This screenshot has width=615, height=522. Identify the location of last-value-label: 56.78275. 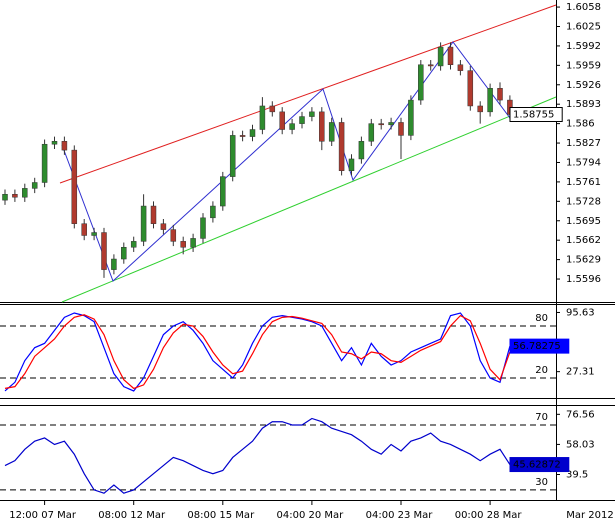
(537, 346).